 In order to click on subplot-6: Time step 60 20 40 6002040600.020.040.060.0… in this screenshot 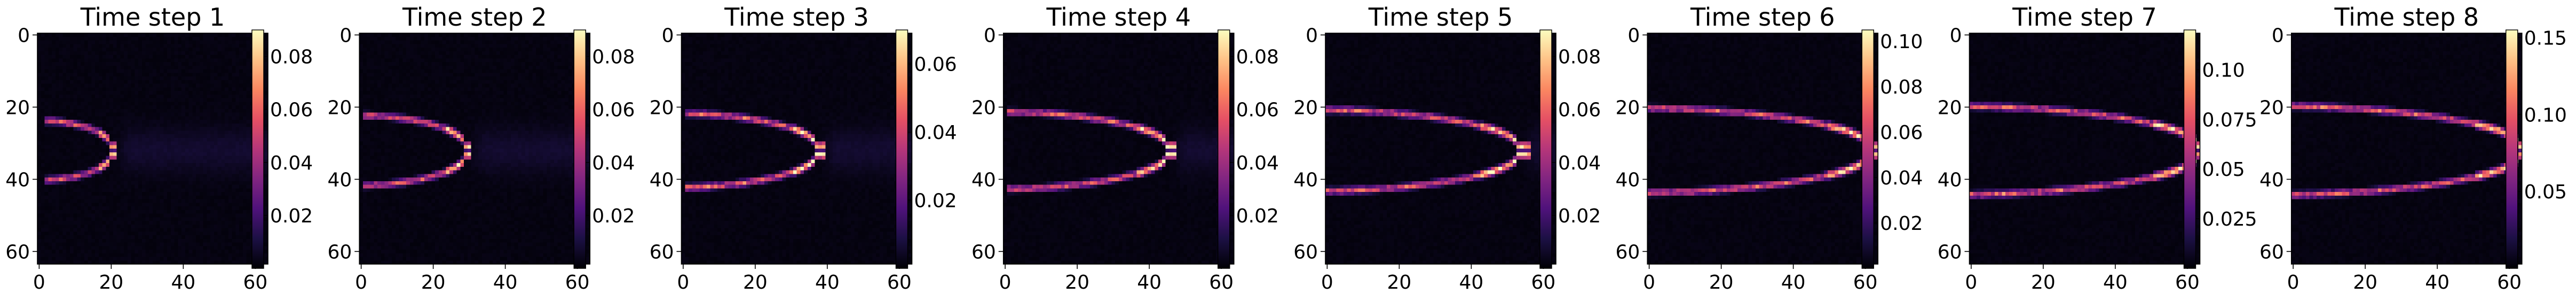, I will do `click(1769, 148)`.